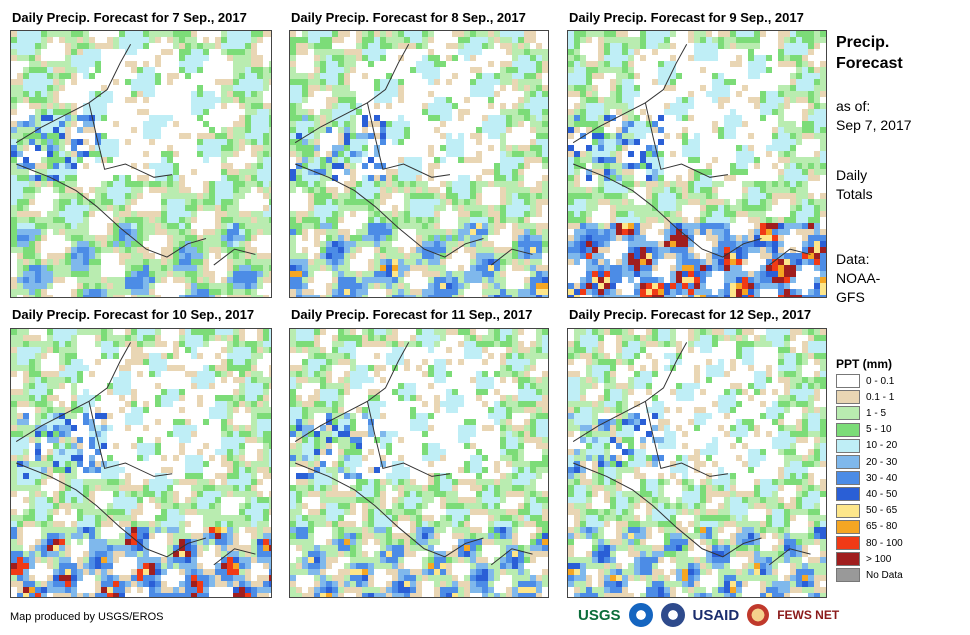 This screenshot has height=635, width=970. What do you see at coordinates (864, 364) in the screenshot?
I see `legend-title: PPT (mm)` at bounding box center [864, 364].